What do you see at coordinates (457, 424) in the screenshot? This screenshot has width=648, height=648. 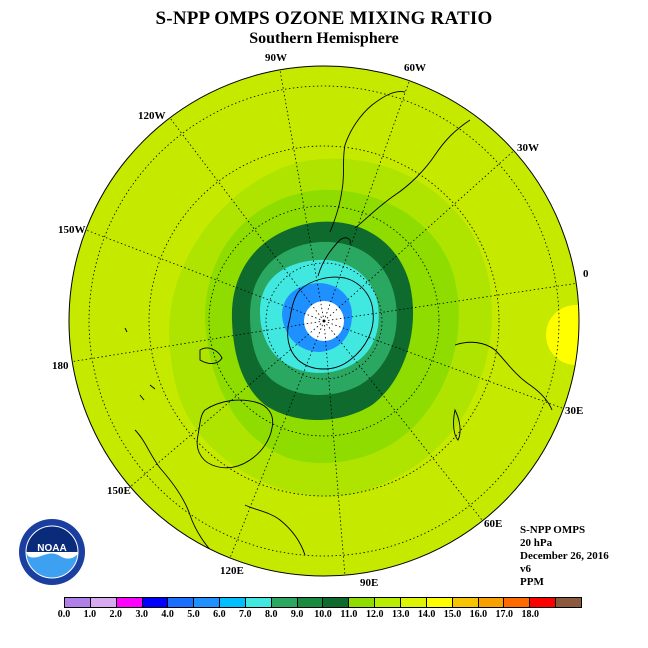 I see `coast-madagascar` at bounding box center [457, 424].